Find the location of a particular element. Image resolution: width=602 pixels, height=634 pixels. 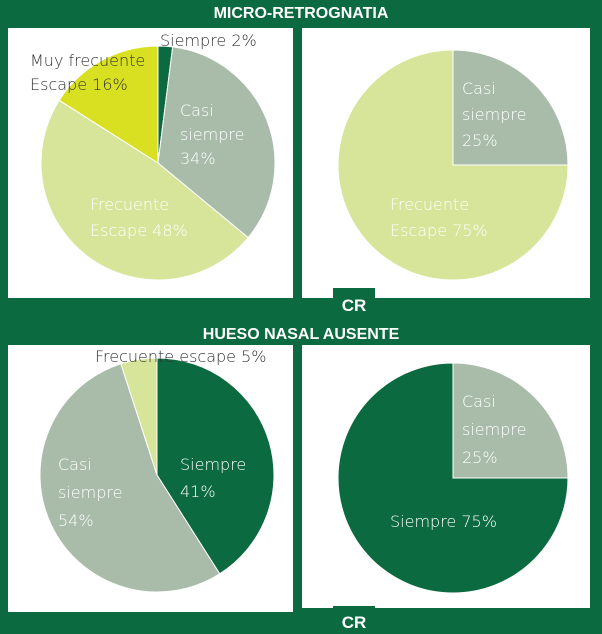

section-title: HUESO NASAL AUSENTE is located at coordinates (301, 334).